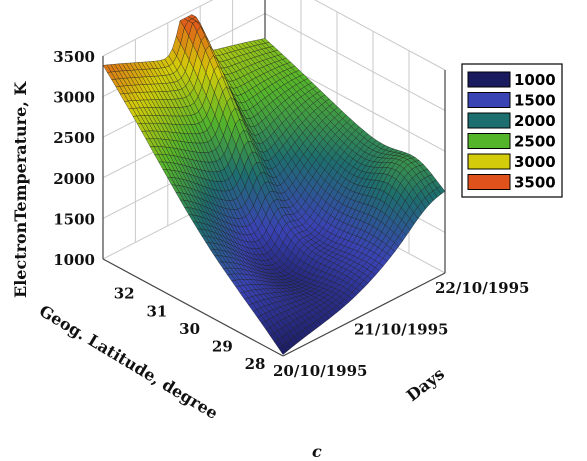 Image resolution: width=587 pixels, height=461 pixels. What do you see at coordinates (74, 179) in the screenshot?
I see `z-tick-label: 2000` at bounding box center [74, 179].